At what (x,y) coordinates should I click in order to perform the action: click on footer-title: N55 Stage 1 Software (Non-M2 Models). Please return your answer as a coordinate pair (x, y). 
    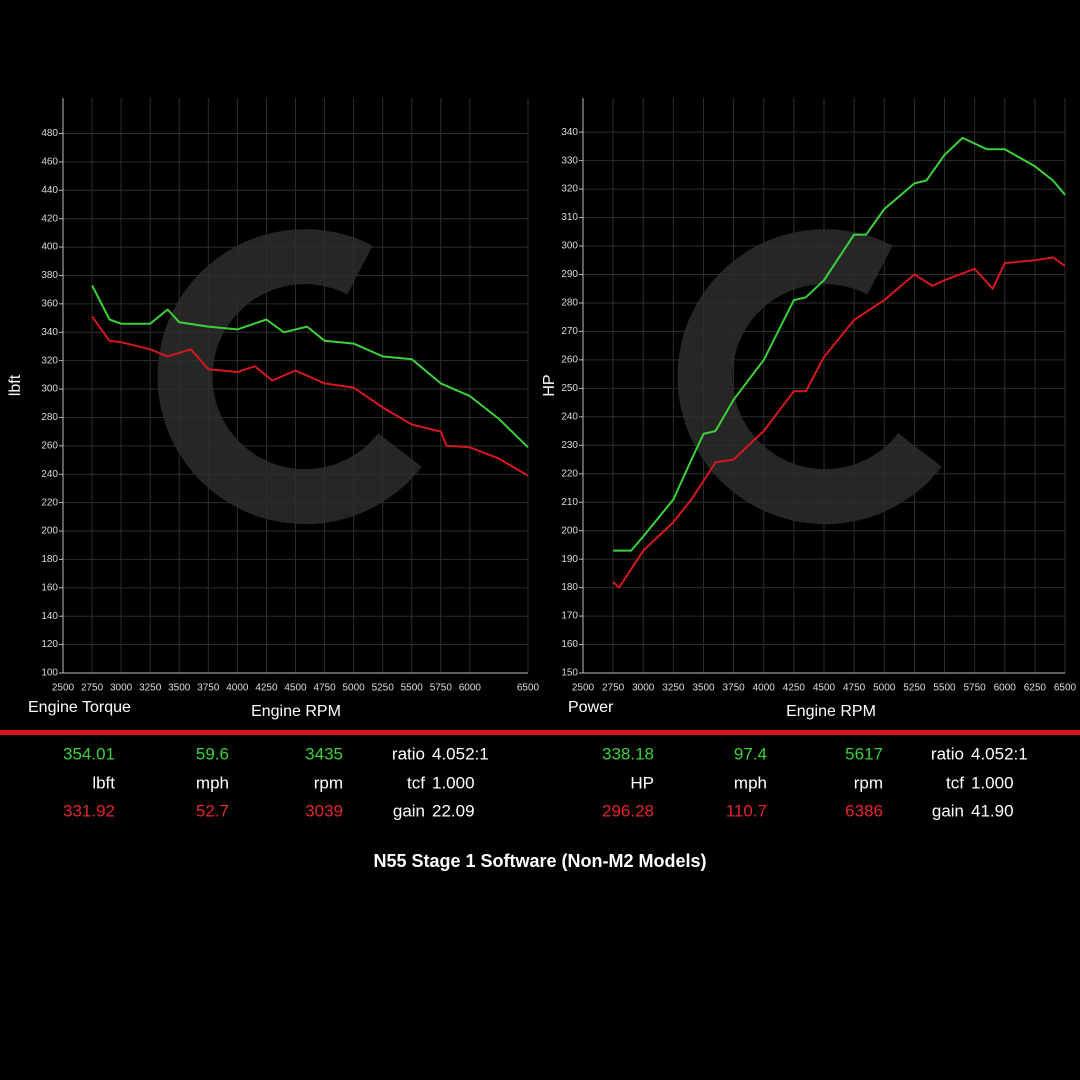
    Looking at the image, I should click on (539, 861).